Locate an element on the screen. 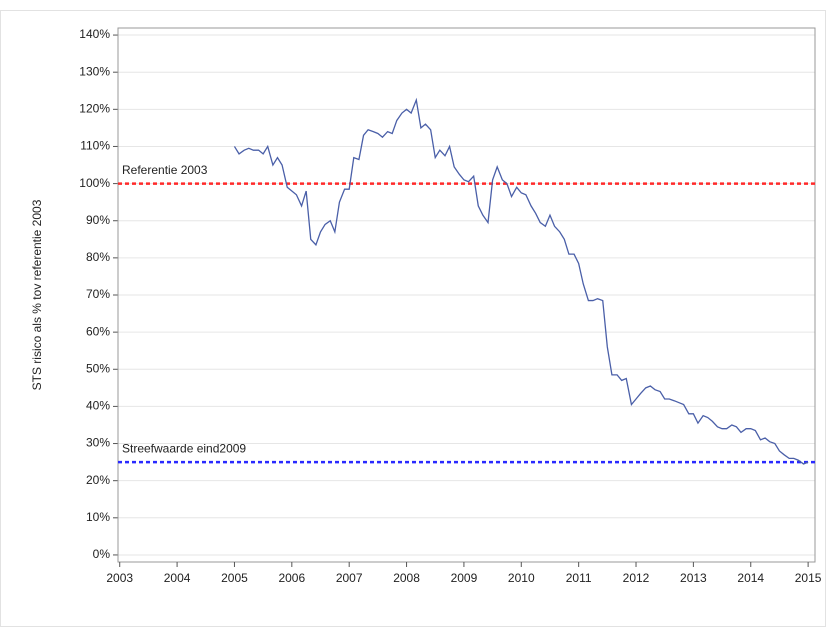 The width and height of the screenshot is (827, 628). y-tick-label: 140% is located at coordinates (94, 34).